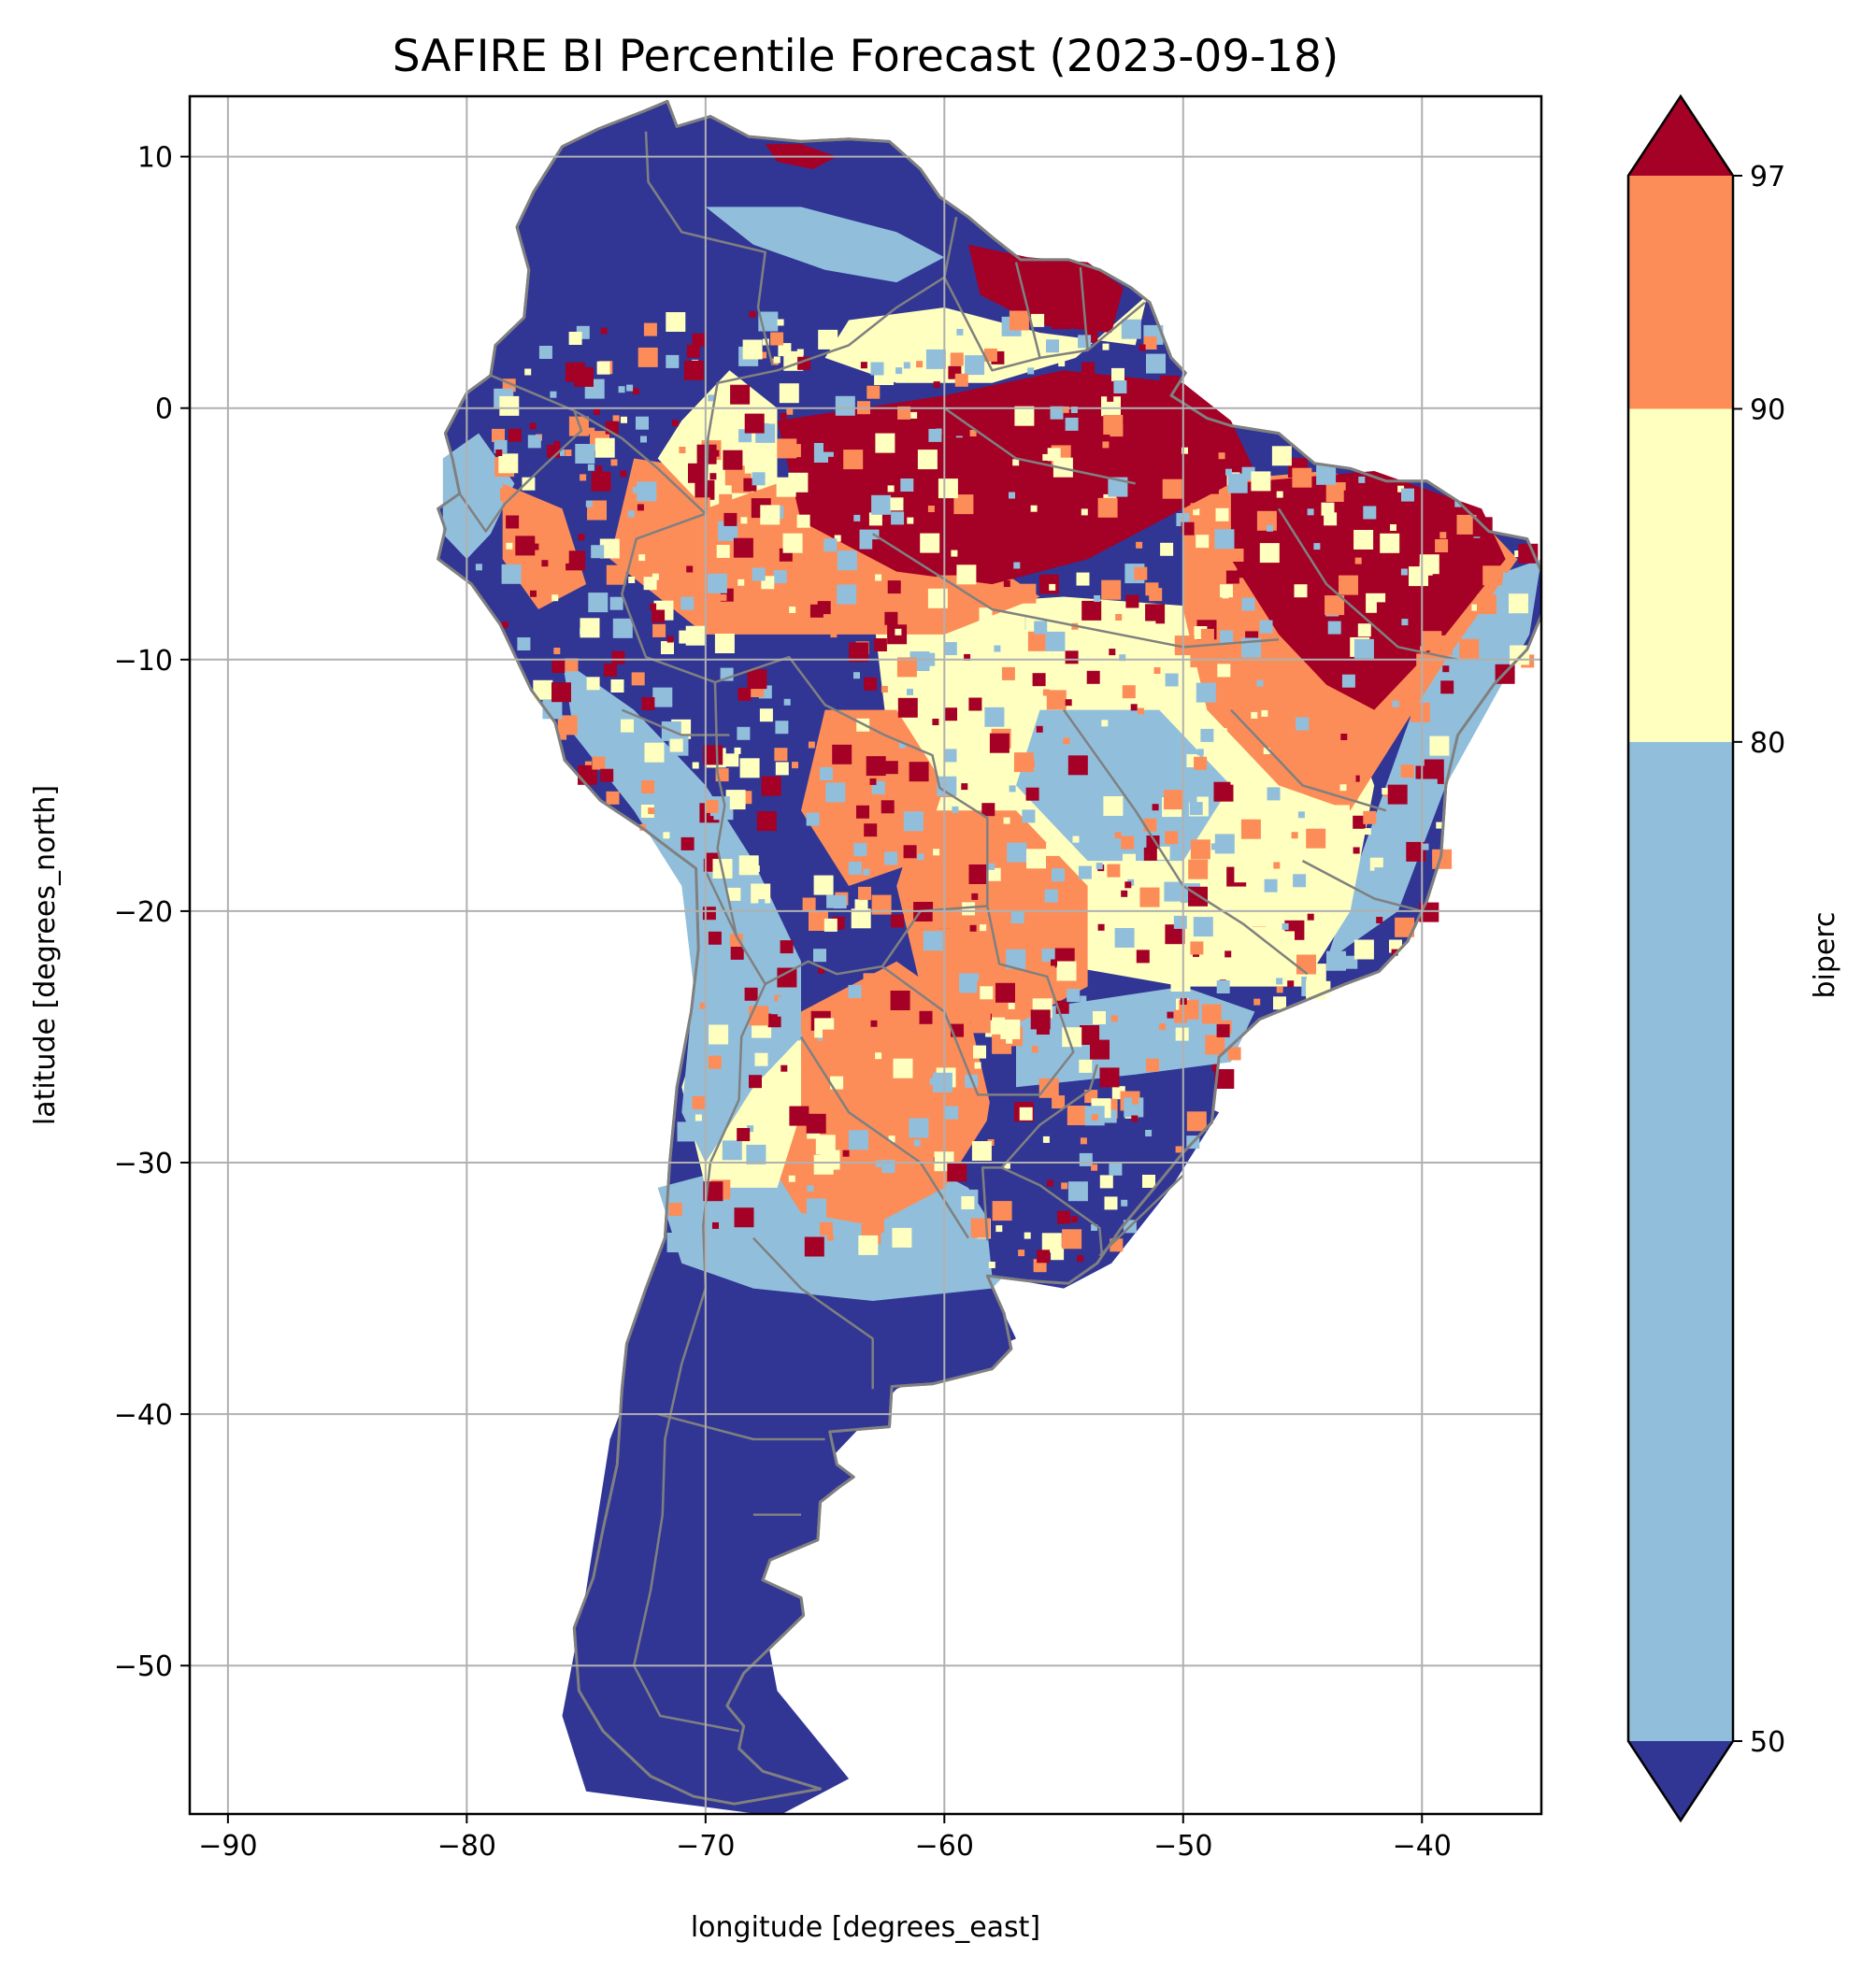  Describe the element at coordinates (143, 1666) in the screenshot. I see `y-tick-label: −50` at that location.